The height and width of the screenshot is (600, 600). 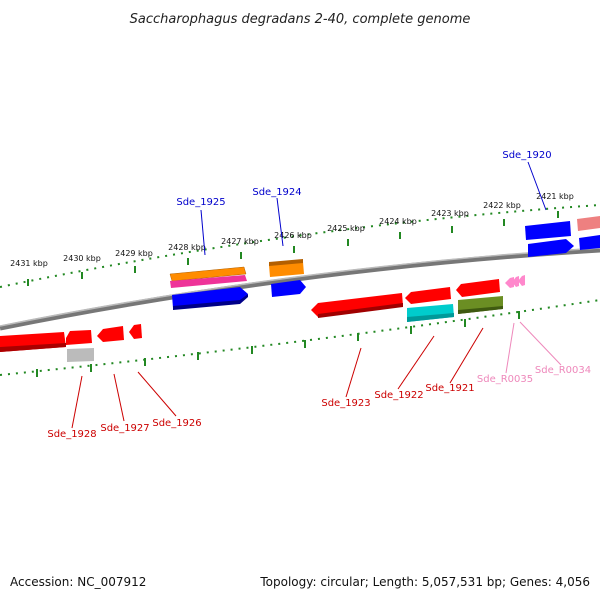 I want to click on gene-sde-1928b, so click(x=79, y=337).